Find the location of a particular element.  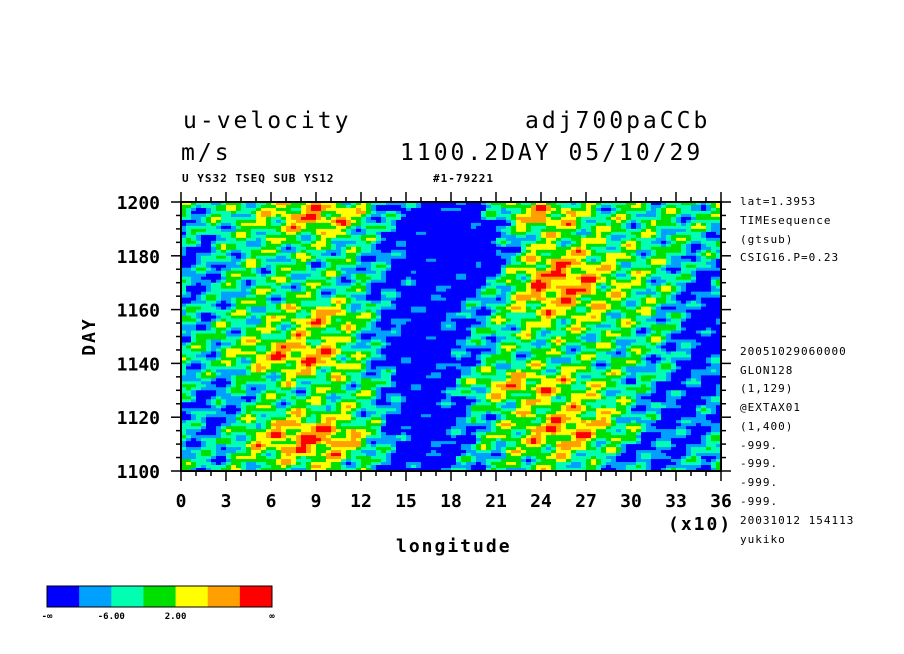

x-tick-label: 15 is located at coordinates (406, 501).